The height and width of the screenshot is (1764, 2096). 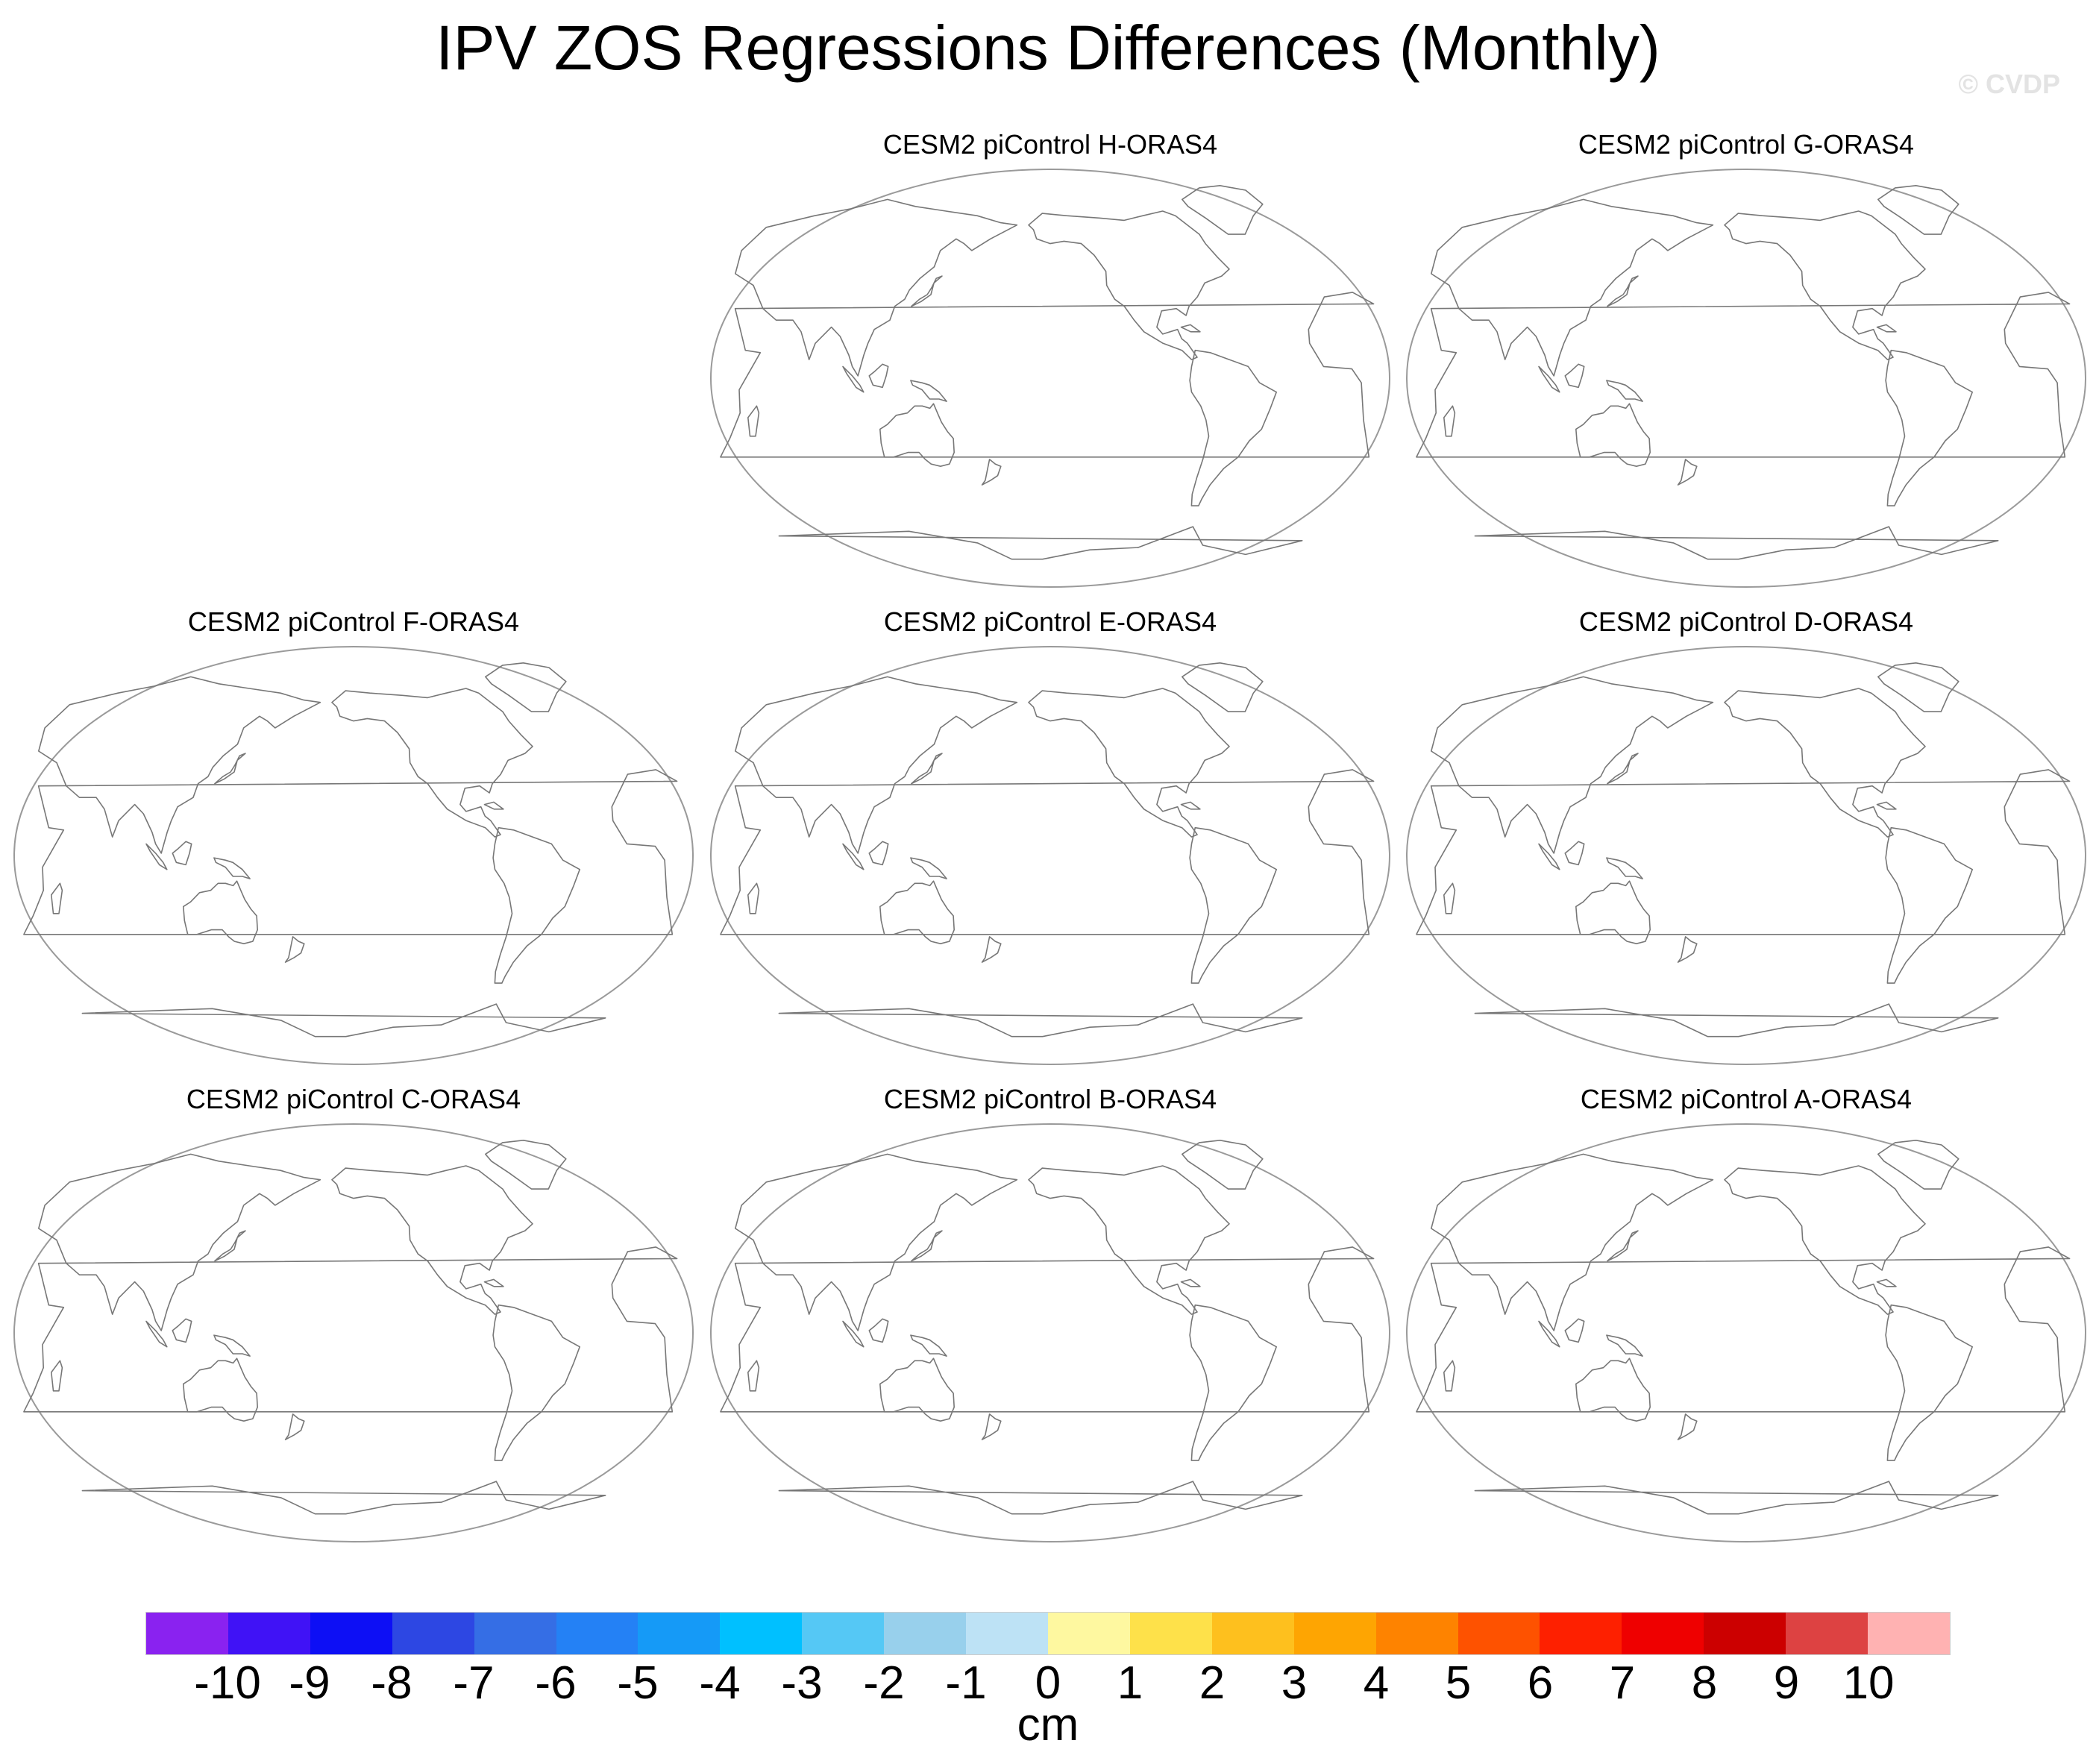 What do you see at coordinates (1048, 1725) in the screenshot?
I see `colorbar-units: cm` at bounding box center [1048, 1725].